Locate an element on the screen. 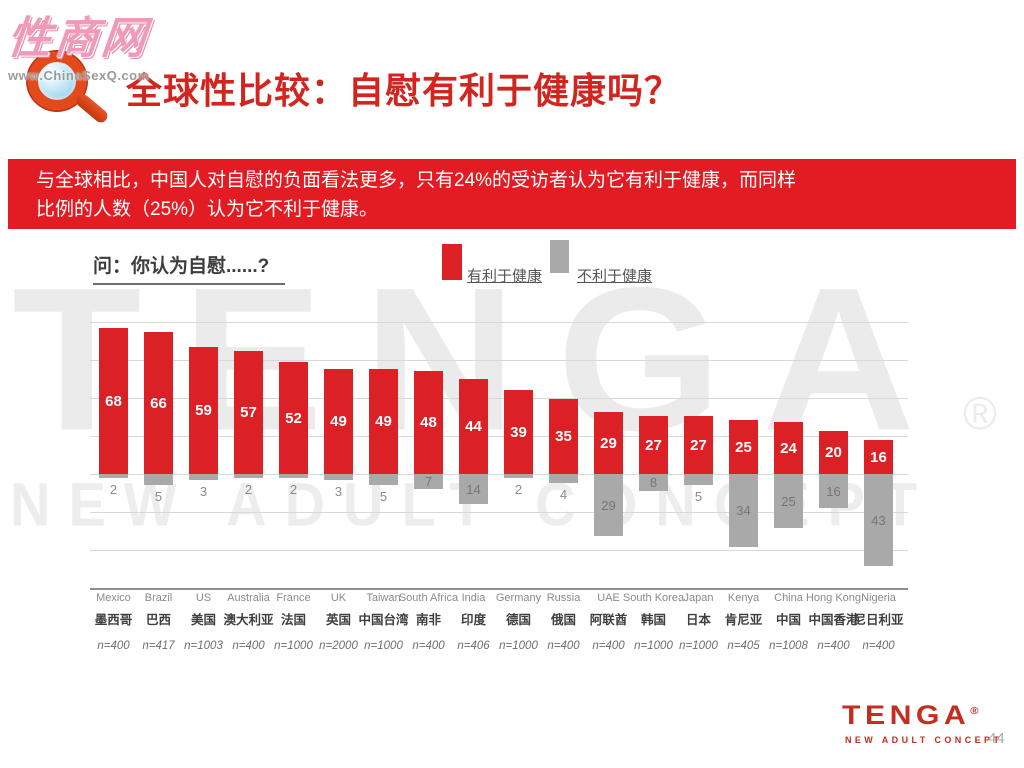  positive-value-label: 52 is located at coordinates (293, 418).